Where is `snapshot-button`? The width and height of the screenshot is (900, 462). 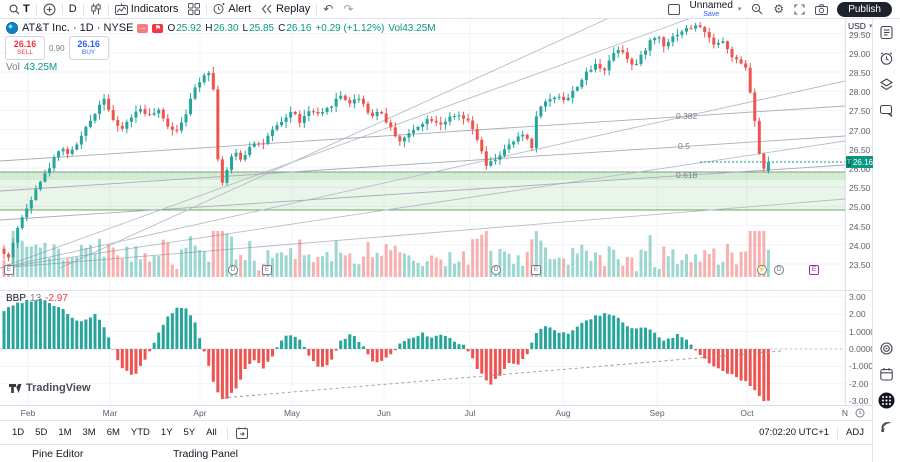
snapshot-button is located at coordinates (821, 9).